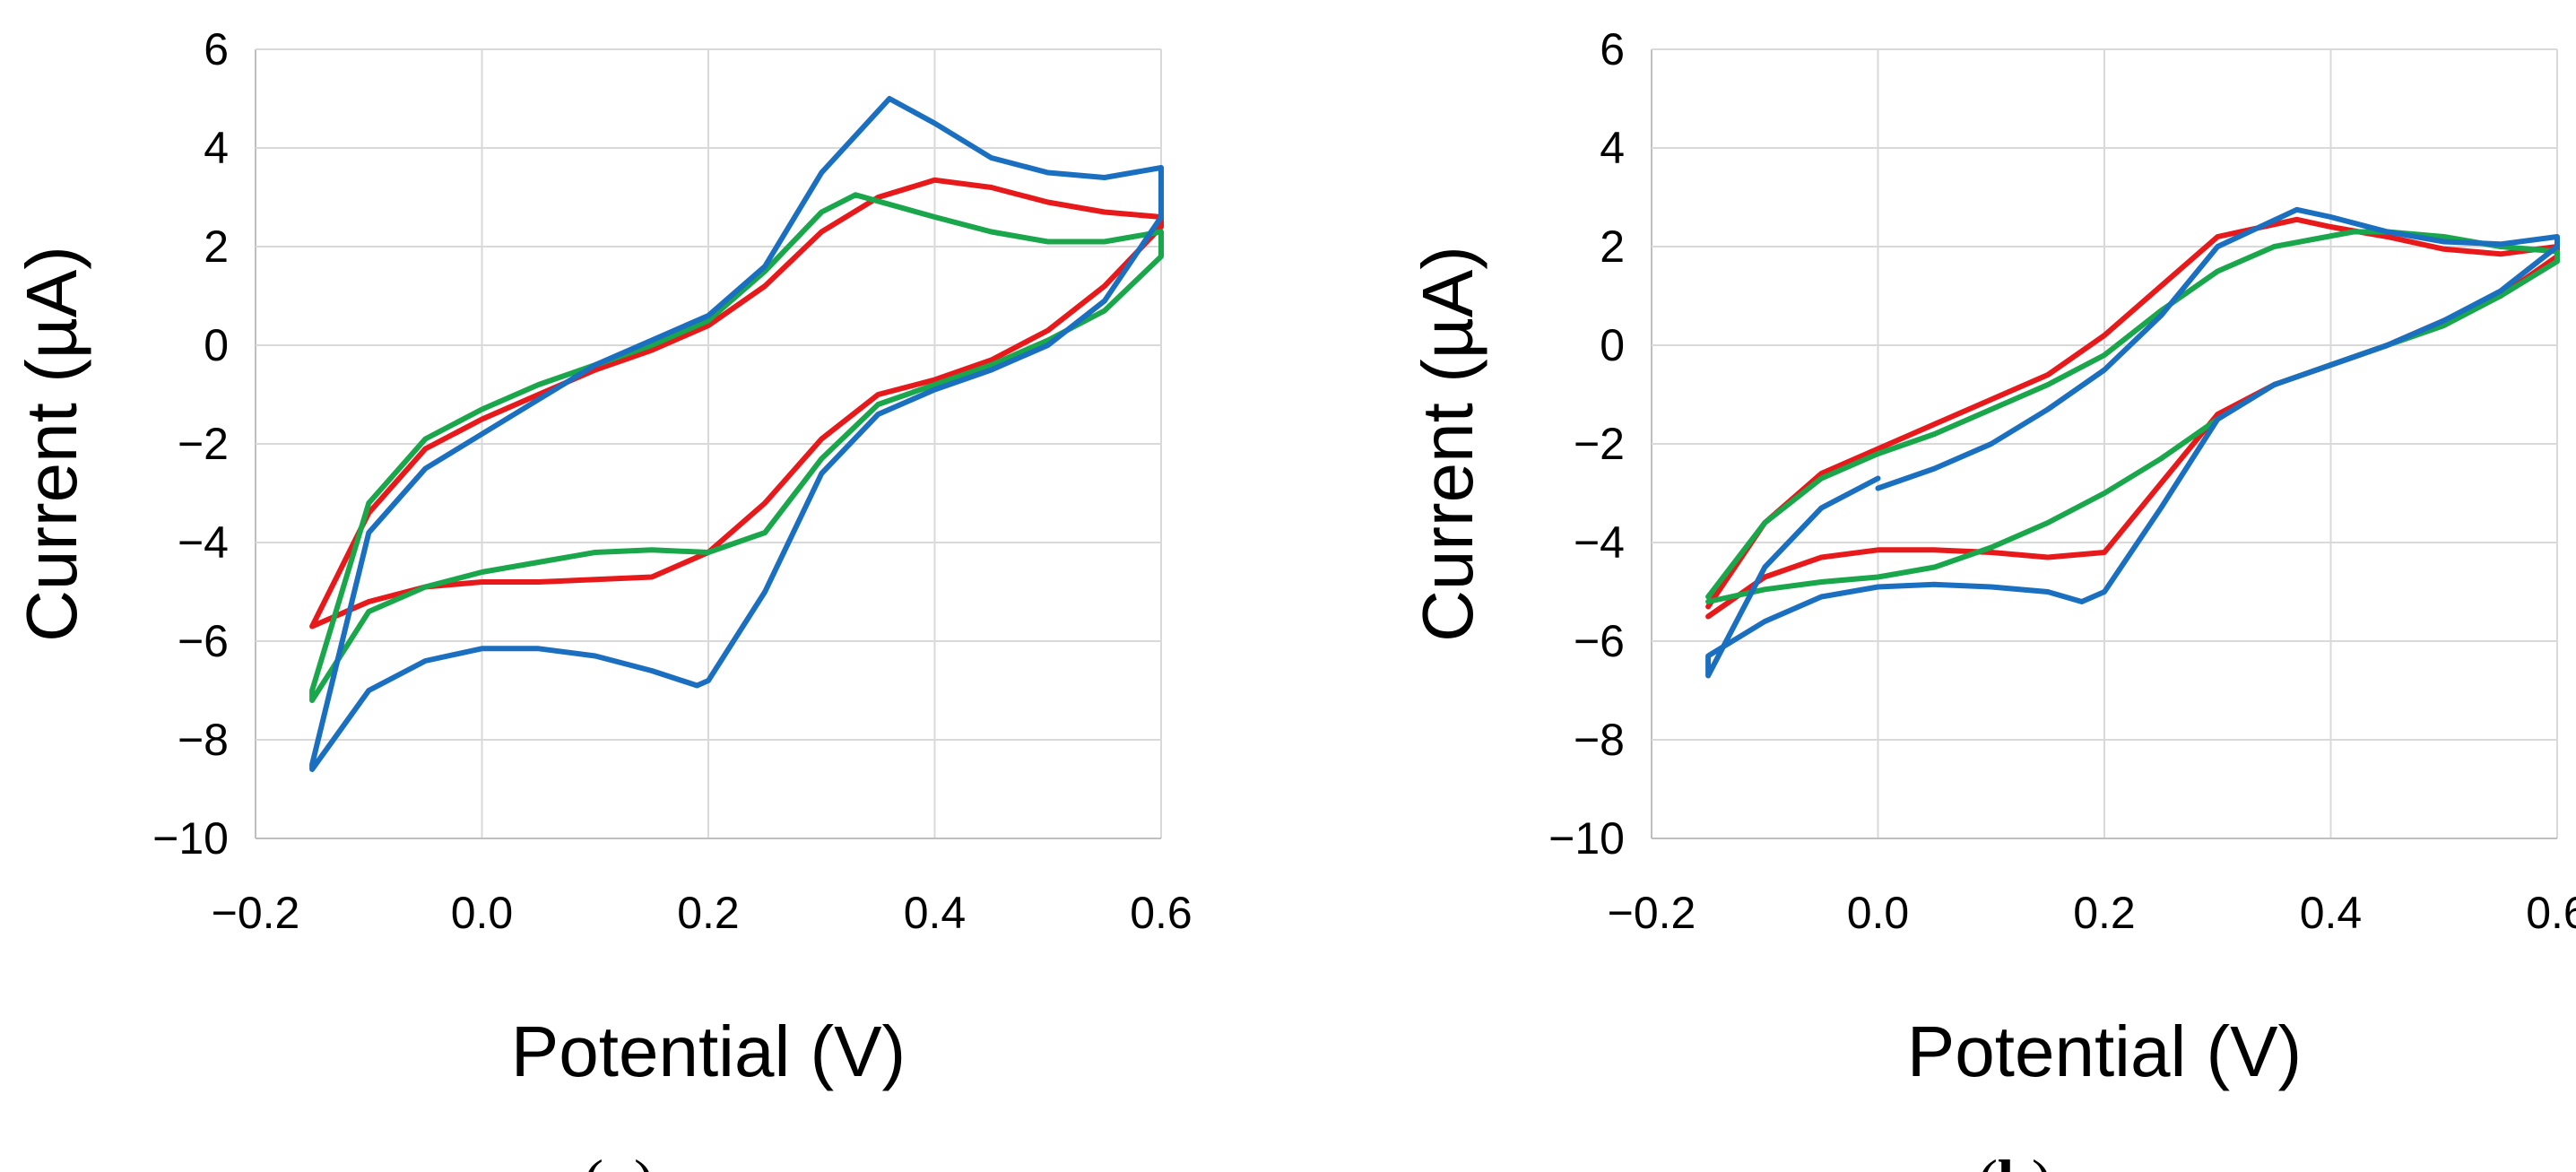 This screenshot has width=2576, height=1172. Describe the element at coordinates (2014, 1160) in the screenshot. I see `panel-label: (b)` at that location.